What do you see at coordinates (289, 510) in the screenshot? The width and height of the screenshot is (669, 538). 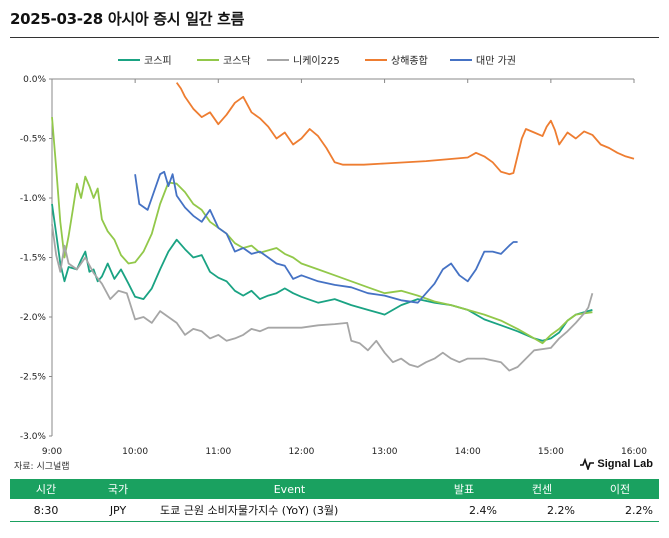 I see `cell-event: 도쿄 근원 소비자물가지수 (YoY) (3월)` at bounding box center [289, 510].